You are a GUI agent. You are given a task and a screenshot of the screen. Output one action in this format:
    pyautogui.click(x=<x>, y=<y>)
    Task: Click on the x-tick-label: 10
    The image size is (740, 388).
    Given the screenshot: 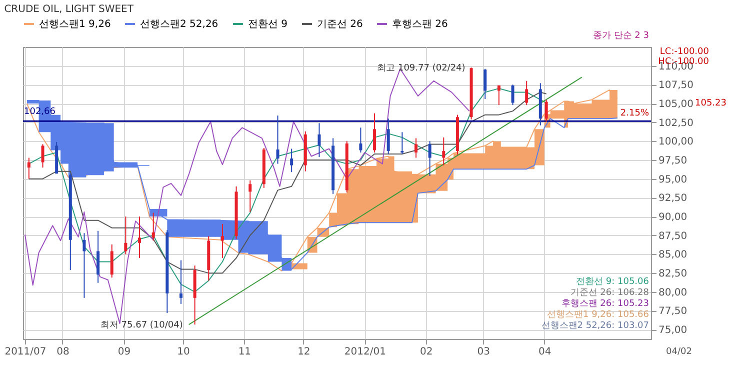 What is the action you would take?
    pyautogui.click(x=183, y=352)
    